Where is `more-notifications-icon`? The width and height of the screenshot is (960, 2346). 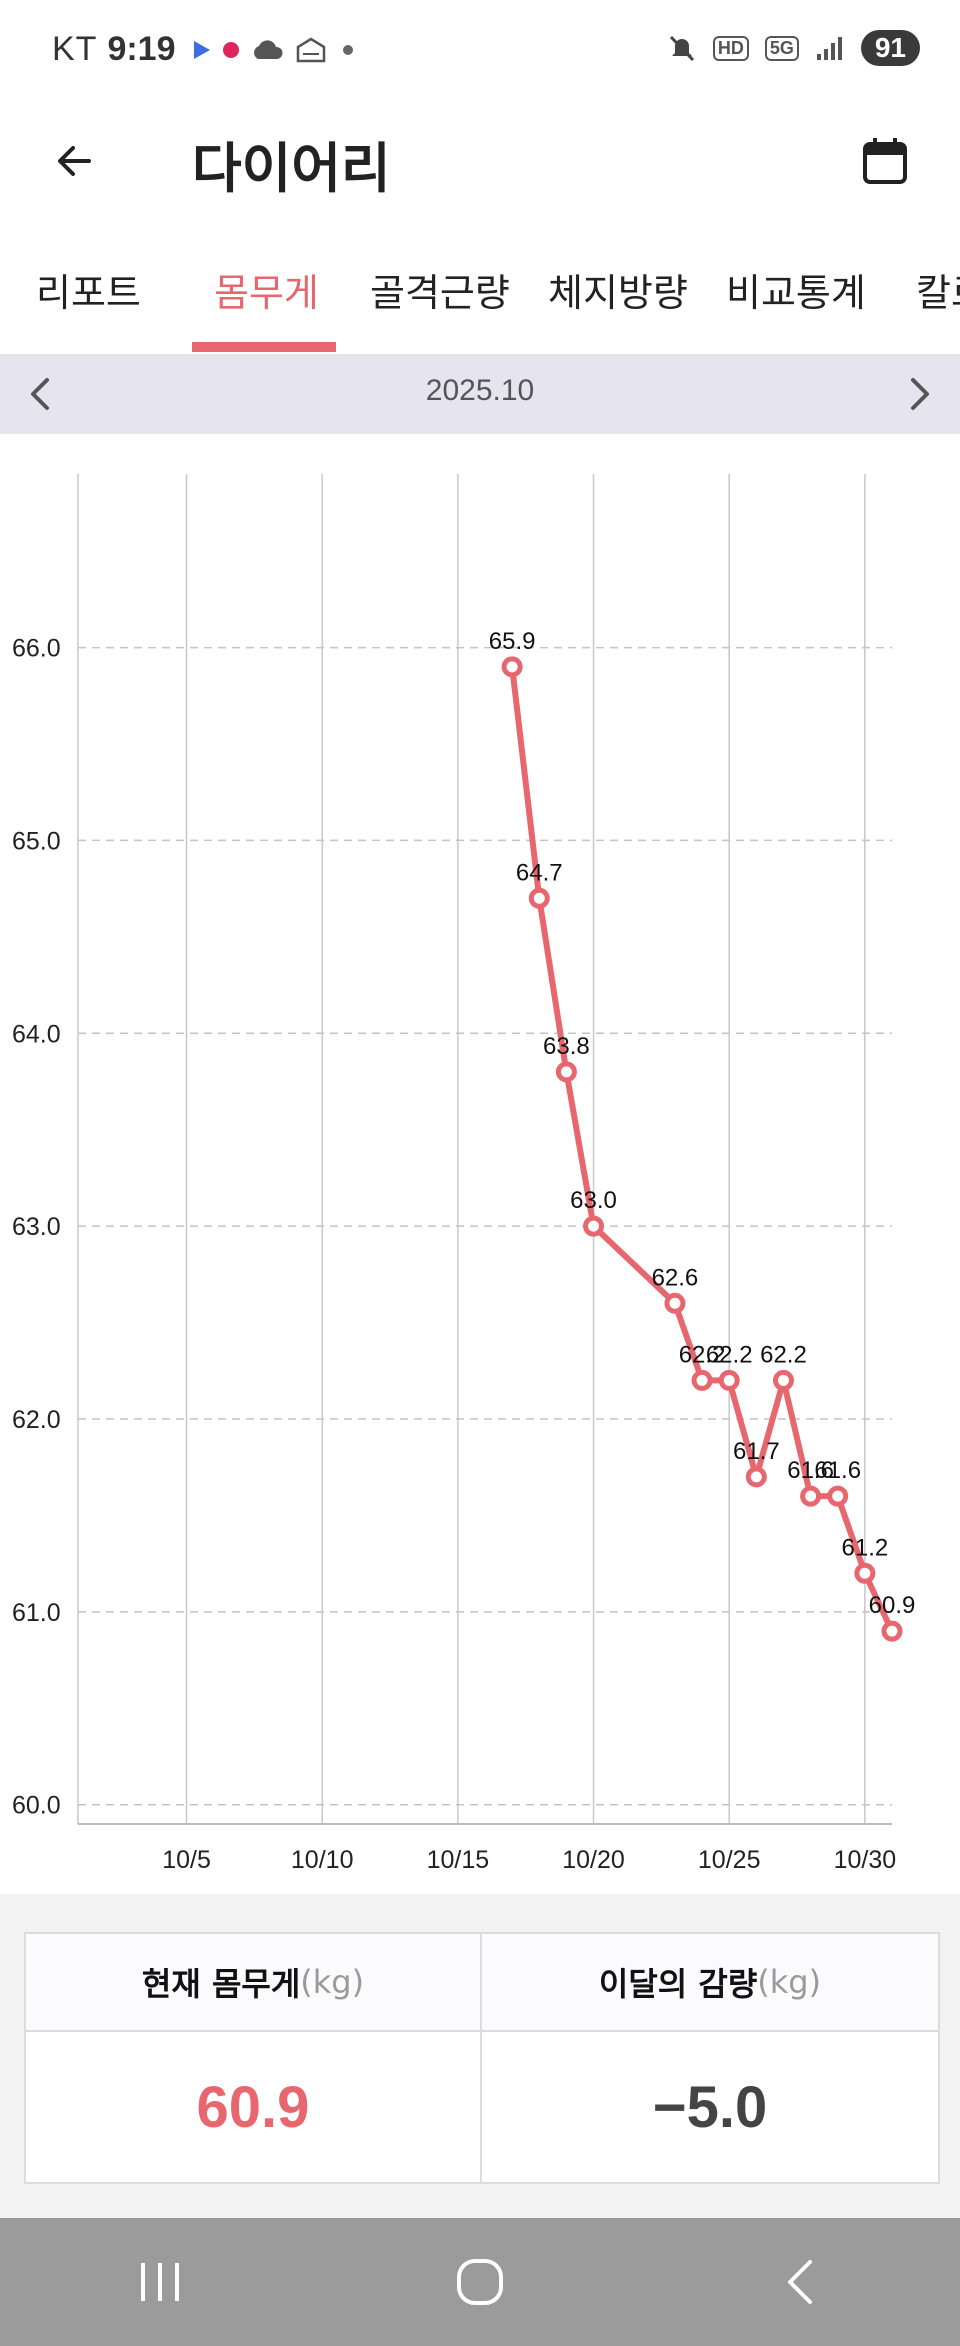
more-notifications-icon is located at coordinates (347, 49).